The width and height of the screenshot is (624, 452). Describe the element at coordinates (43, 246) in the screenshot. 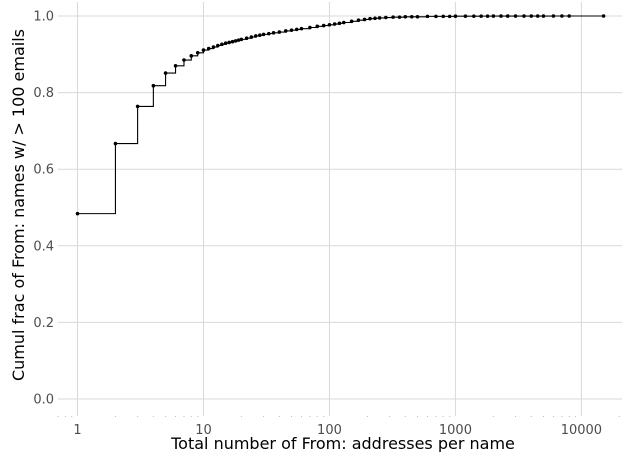

I see `y-tick-label: 0.4` at that location.